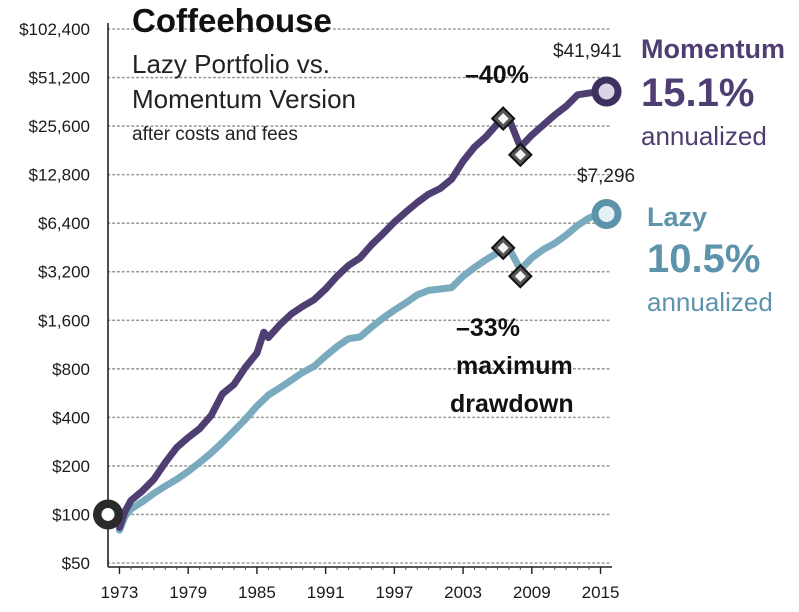 The image size is (799, 612). Describe the element at coordinates (606, 214) in the screenshot. I see `lazy-end-marker-center` at that location.